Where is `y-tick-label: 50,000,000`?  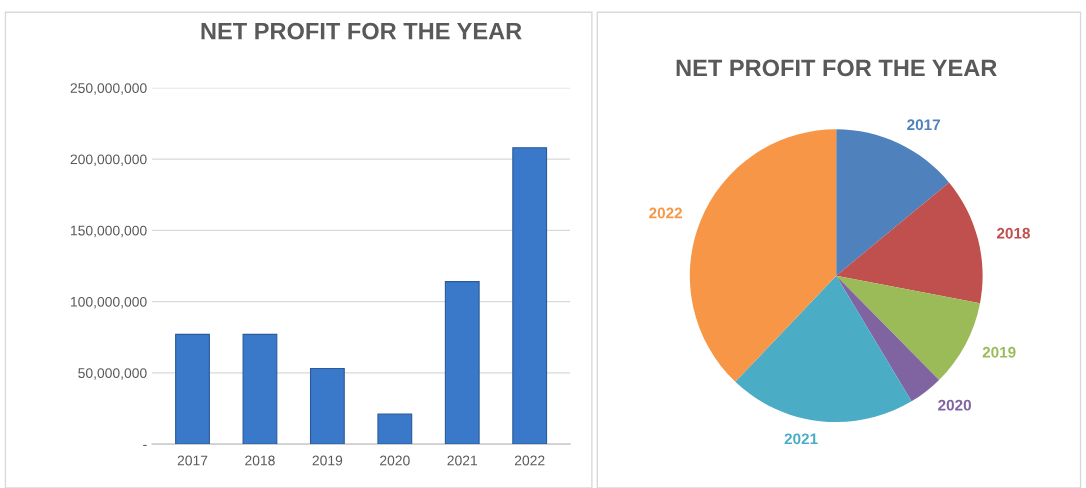 y-tick-label: 50,000,000 is located at coordinates (112, 374).